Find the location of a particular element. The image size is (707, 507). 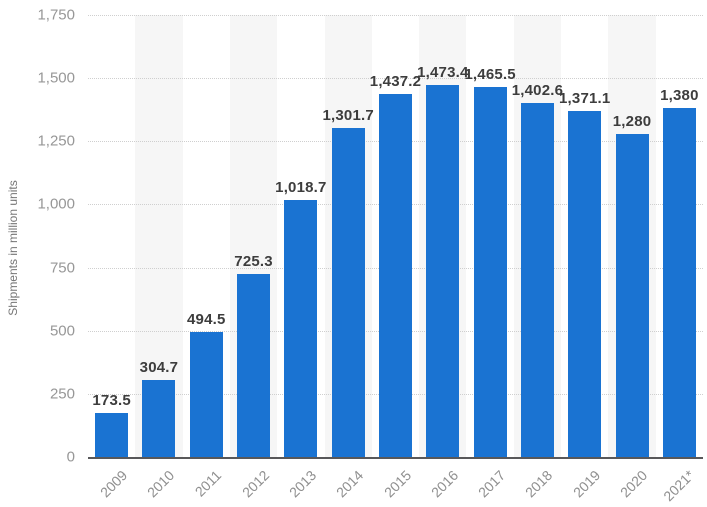

x-axis-tick-label-2011: 2011 is located at coordinates (208, 483).